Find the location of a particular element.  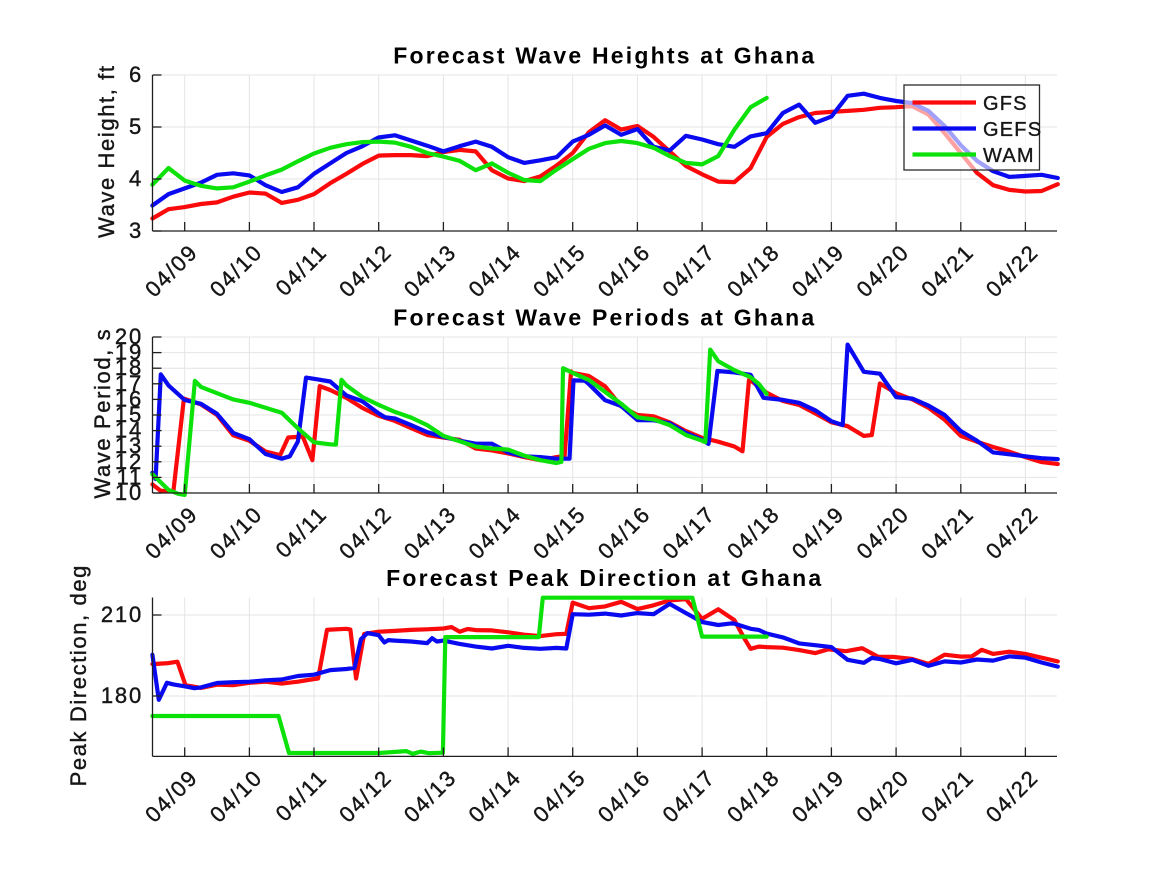

svg-text: Wave Period, s is located at coordinates (102, 413).